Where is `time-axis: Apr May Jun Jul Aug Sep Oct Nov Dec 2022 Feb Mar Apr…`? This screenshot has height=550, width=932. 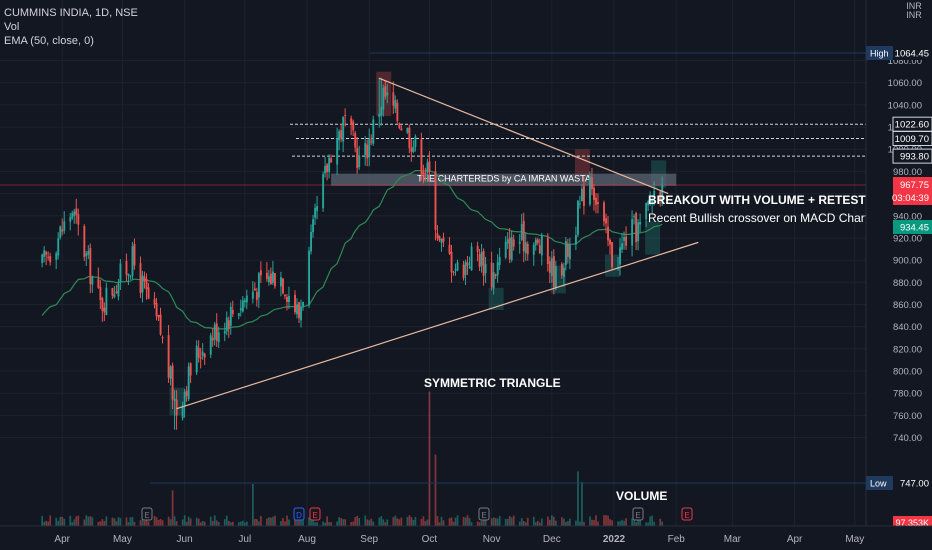 time-axis: Apr May Jun Jul Aug Sep Oct Nov Dec 2022 Feb Mar Apr… is located at coordinates (466, 537).